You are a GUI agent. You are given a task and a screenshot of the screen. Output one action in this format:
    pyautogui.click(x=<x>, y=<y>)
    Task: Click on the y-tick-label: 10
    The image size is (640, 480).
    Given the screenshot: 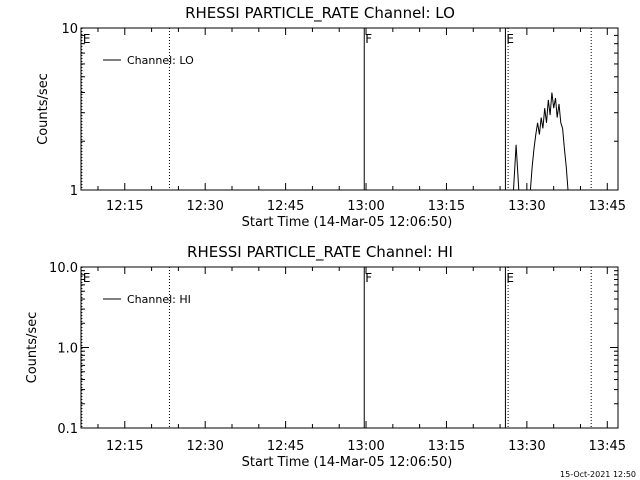 What is the action you would take?
    pyautogui.click(x=69, y=29)
    